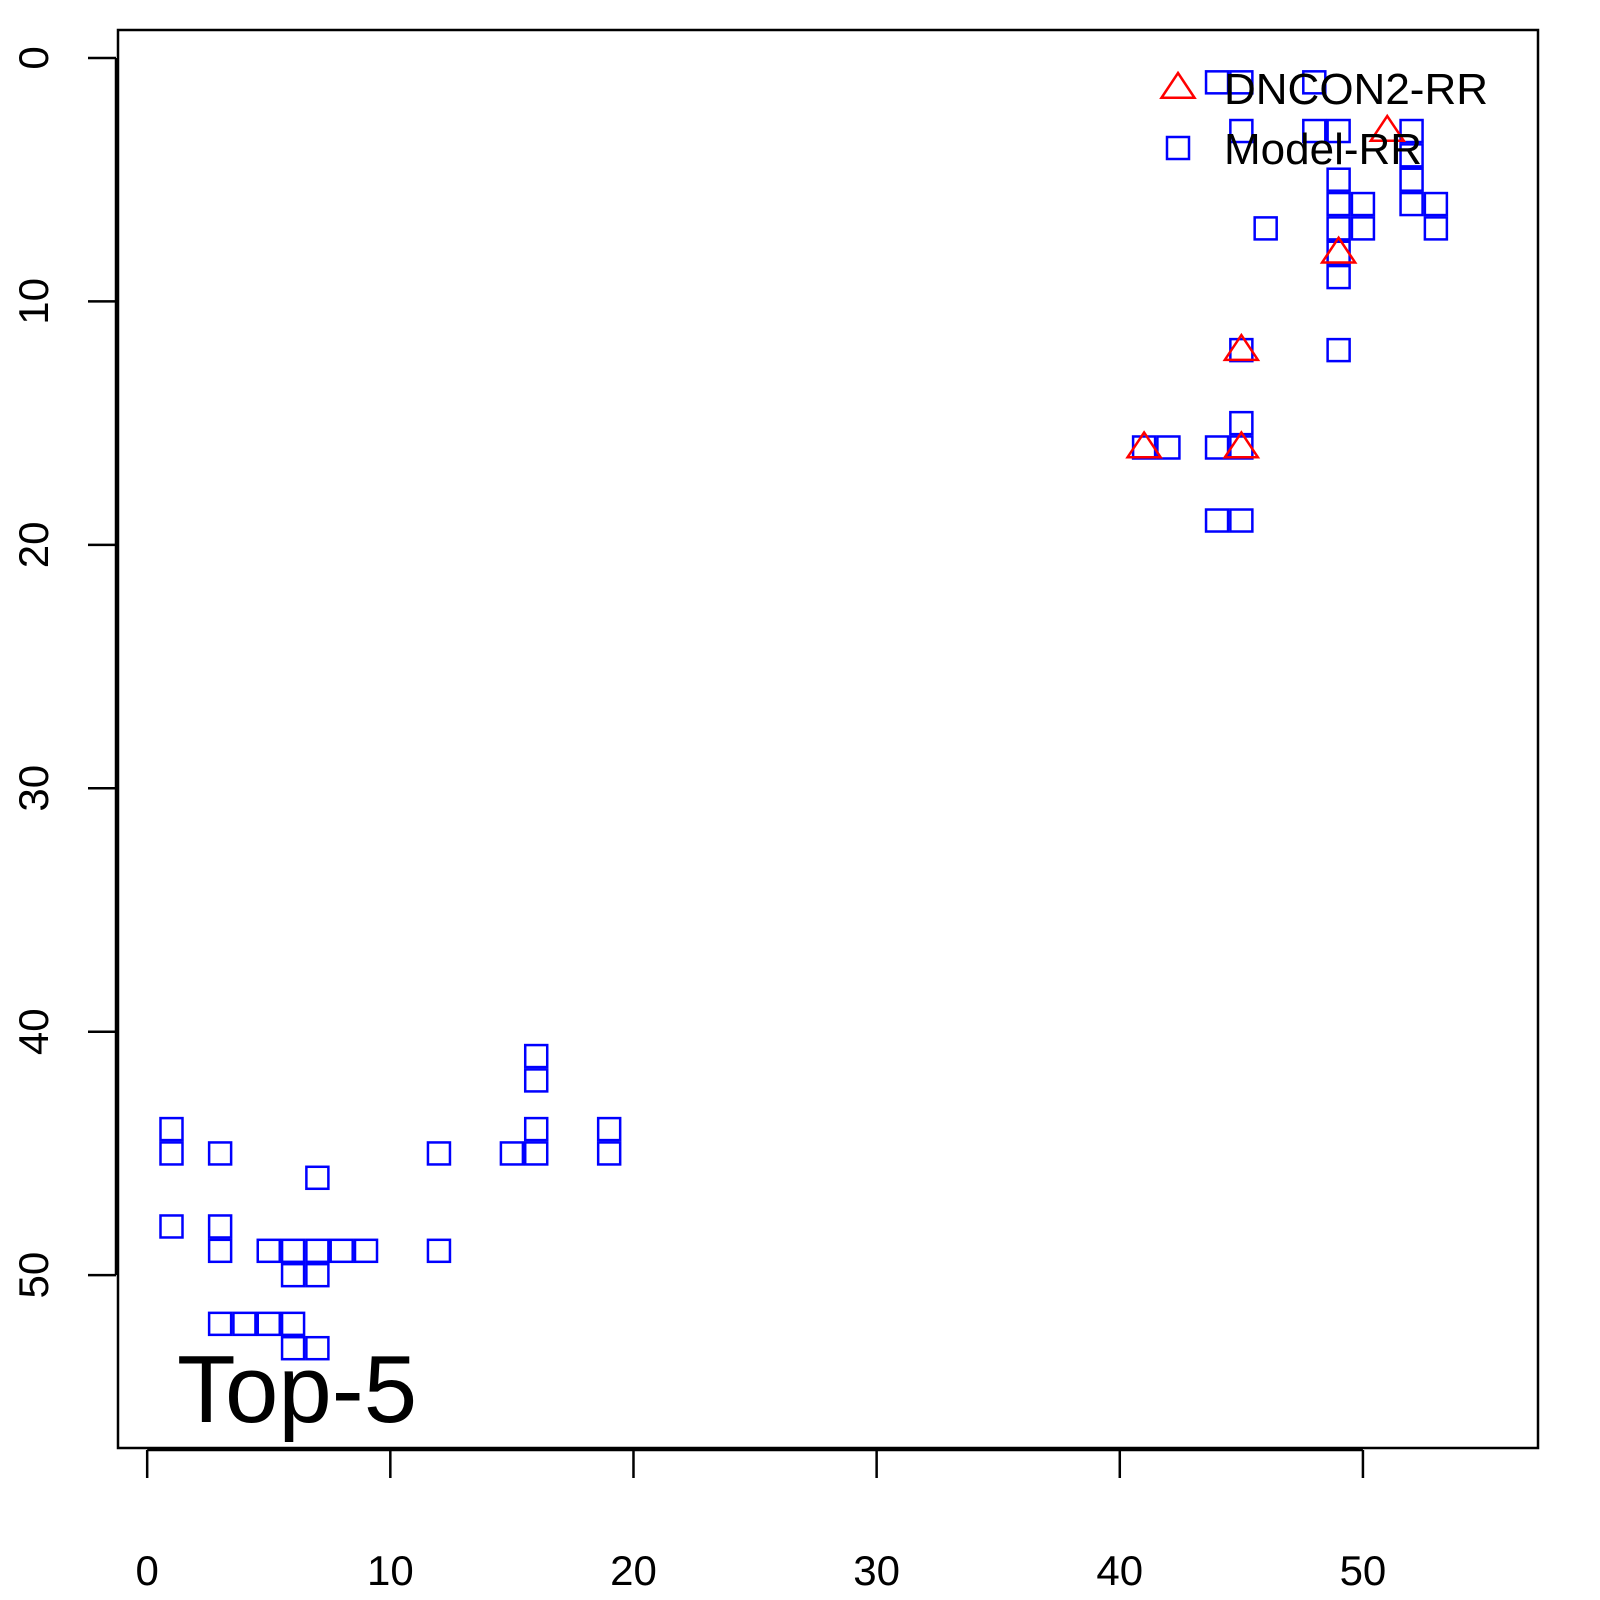 The image size is (1600, 1600). What do you see at coordinates (33, 301) in the screenshot?
I see `y-tick-label: 10` at bounding box center [33, 301].